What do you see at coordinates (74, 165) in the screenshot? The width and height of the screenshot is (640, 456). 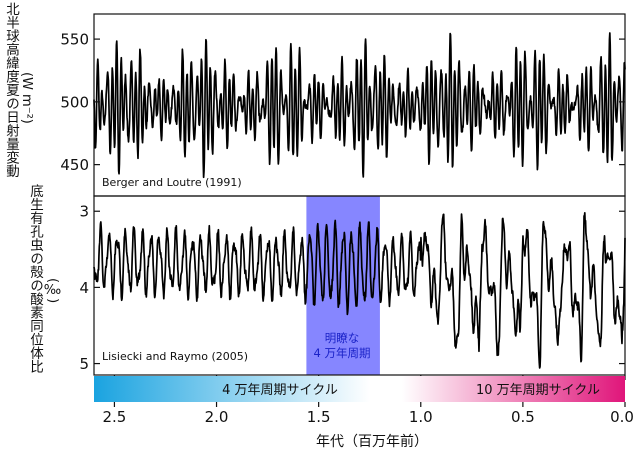 I see `top-y-tick-label-450: 450` at bounding box center [74, 165].